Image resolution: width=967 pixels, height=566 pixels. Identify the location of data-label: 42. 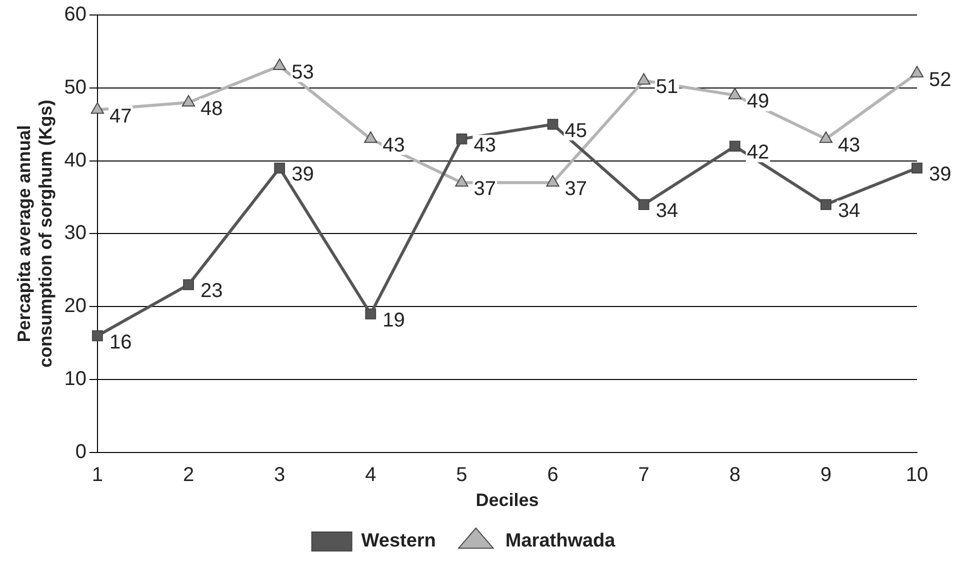
(758, 153).